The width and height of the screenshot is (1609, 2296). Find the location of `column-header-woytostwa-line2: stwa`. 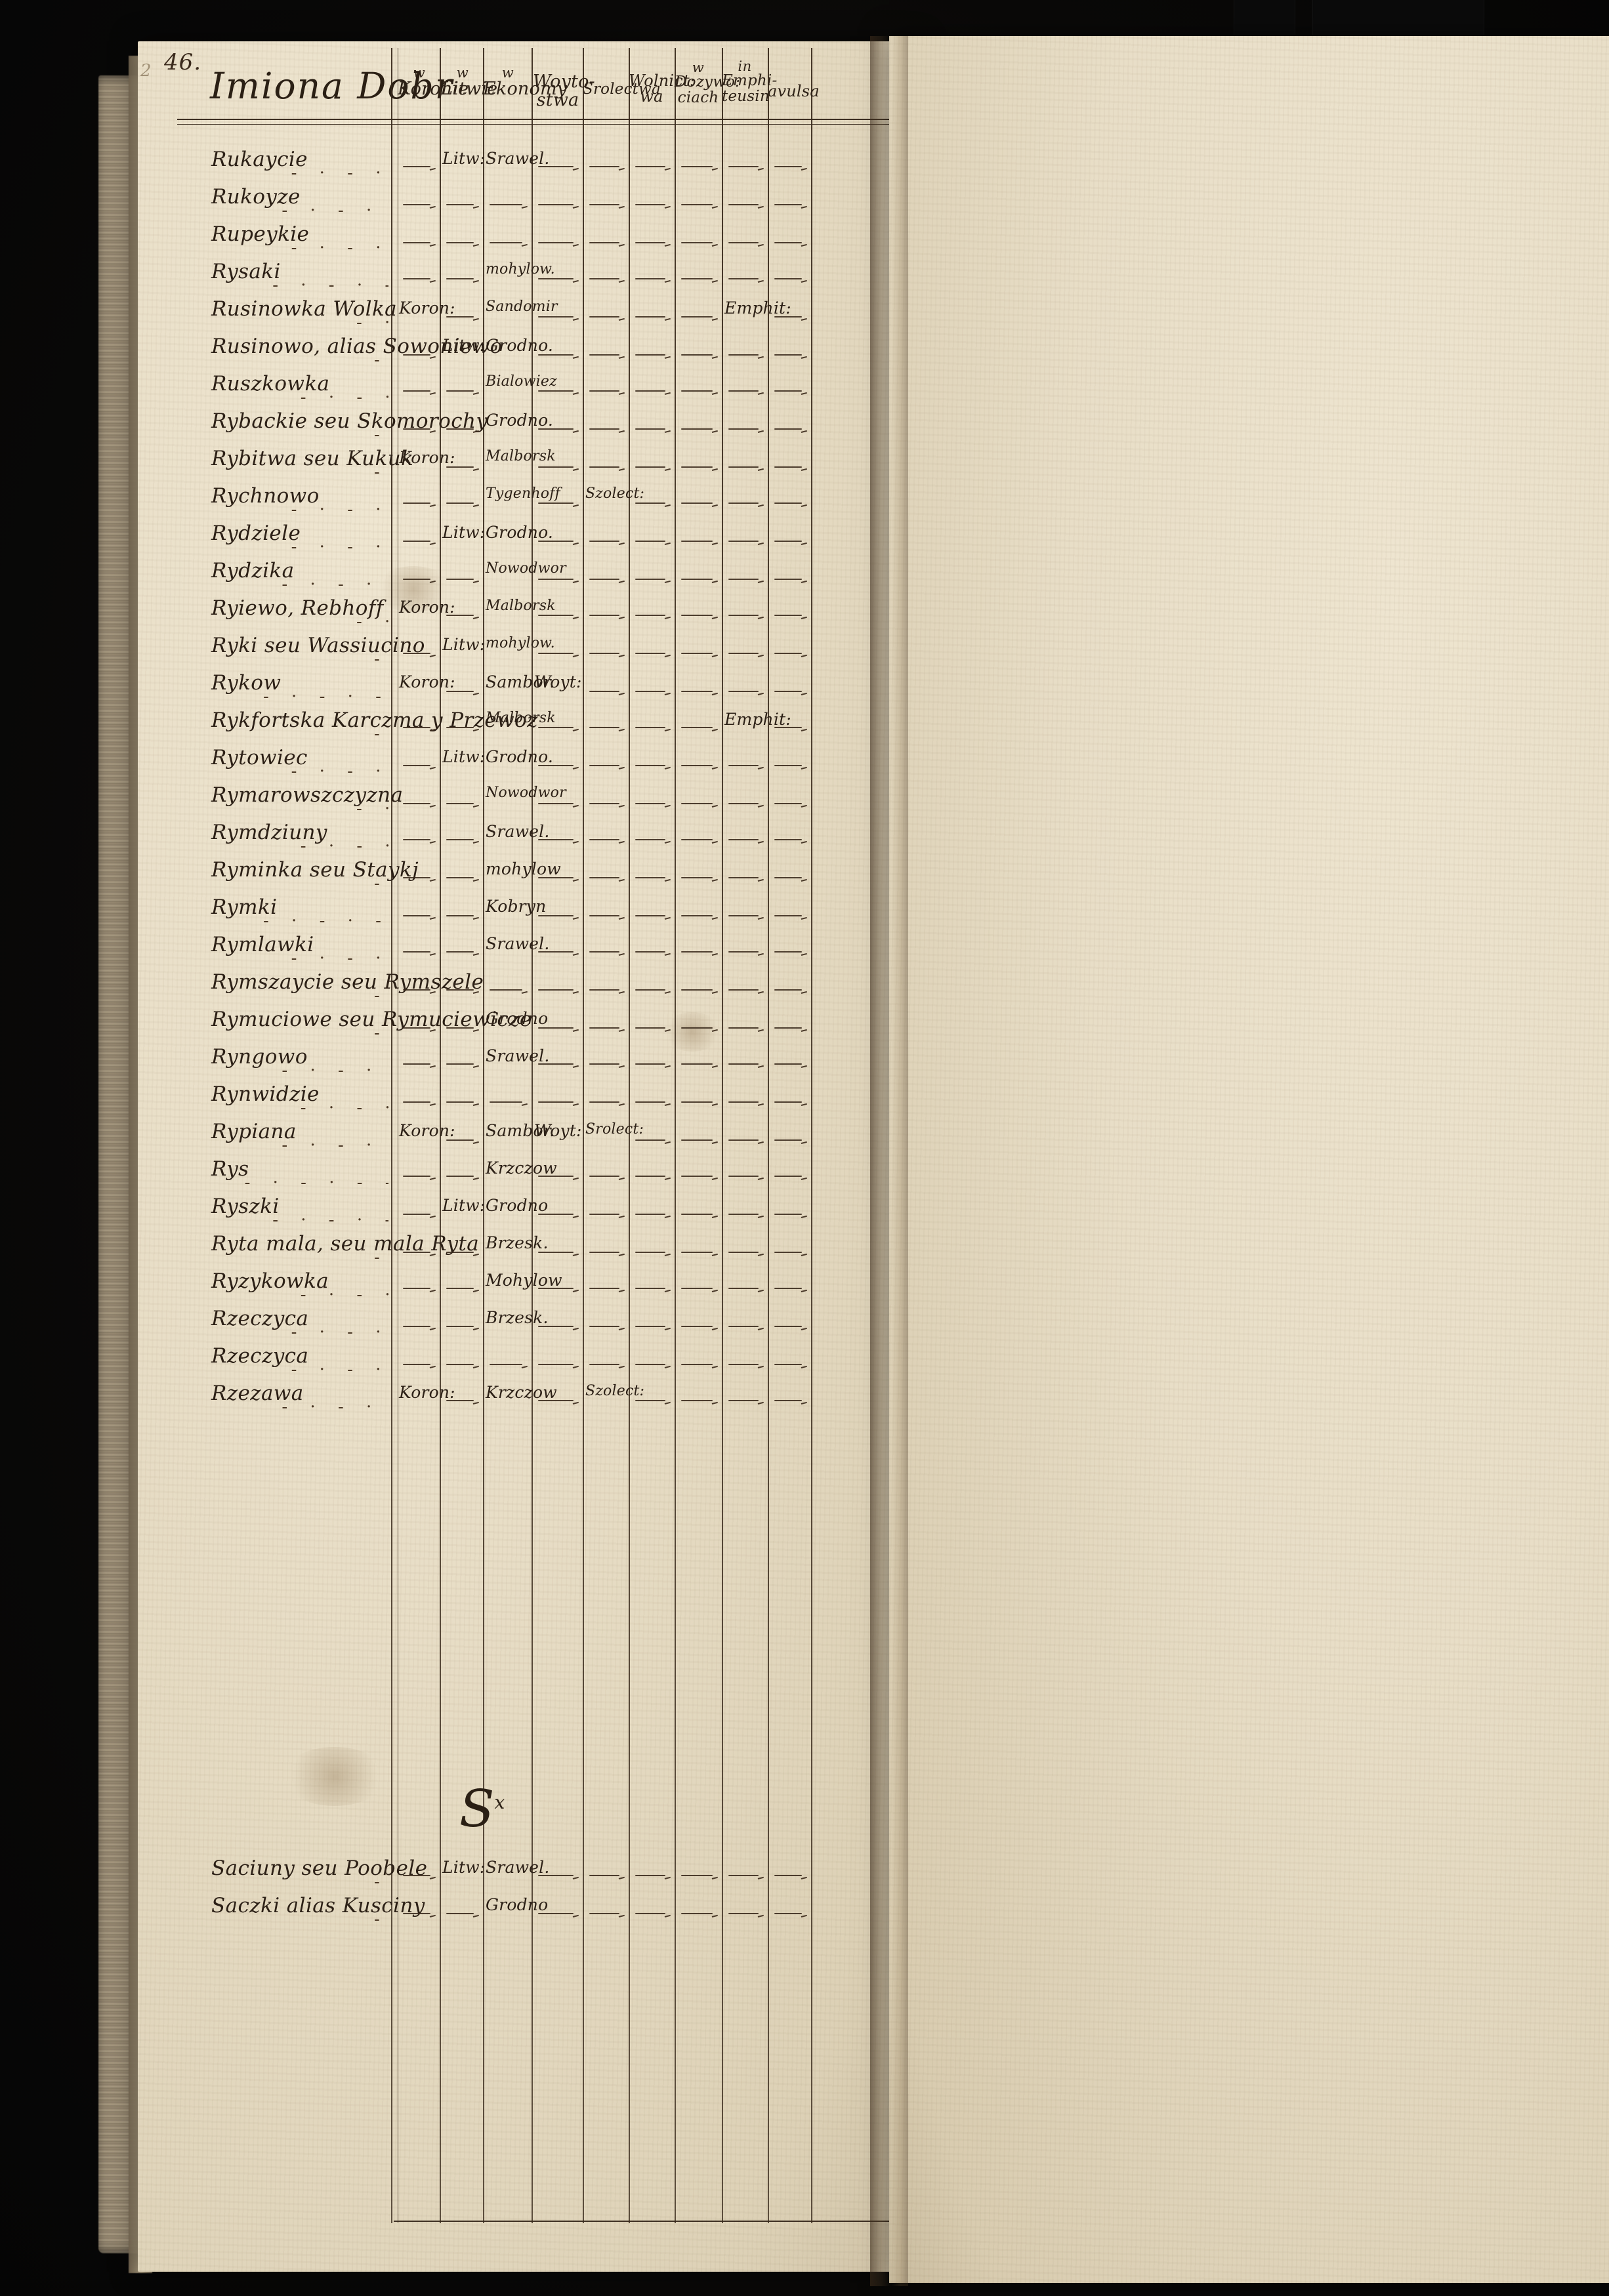

column-header-woytostwa-line2: stwa is located at coordinates (557, 100).